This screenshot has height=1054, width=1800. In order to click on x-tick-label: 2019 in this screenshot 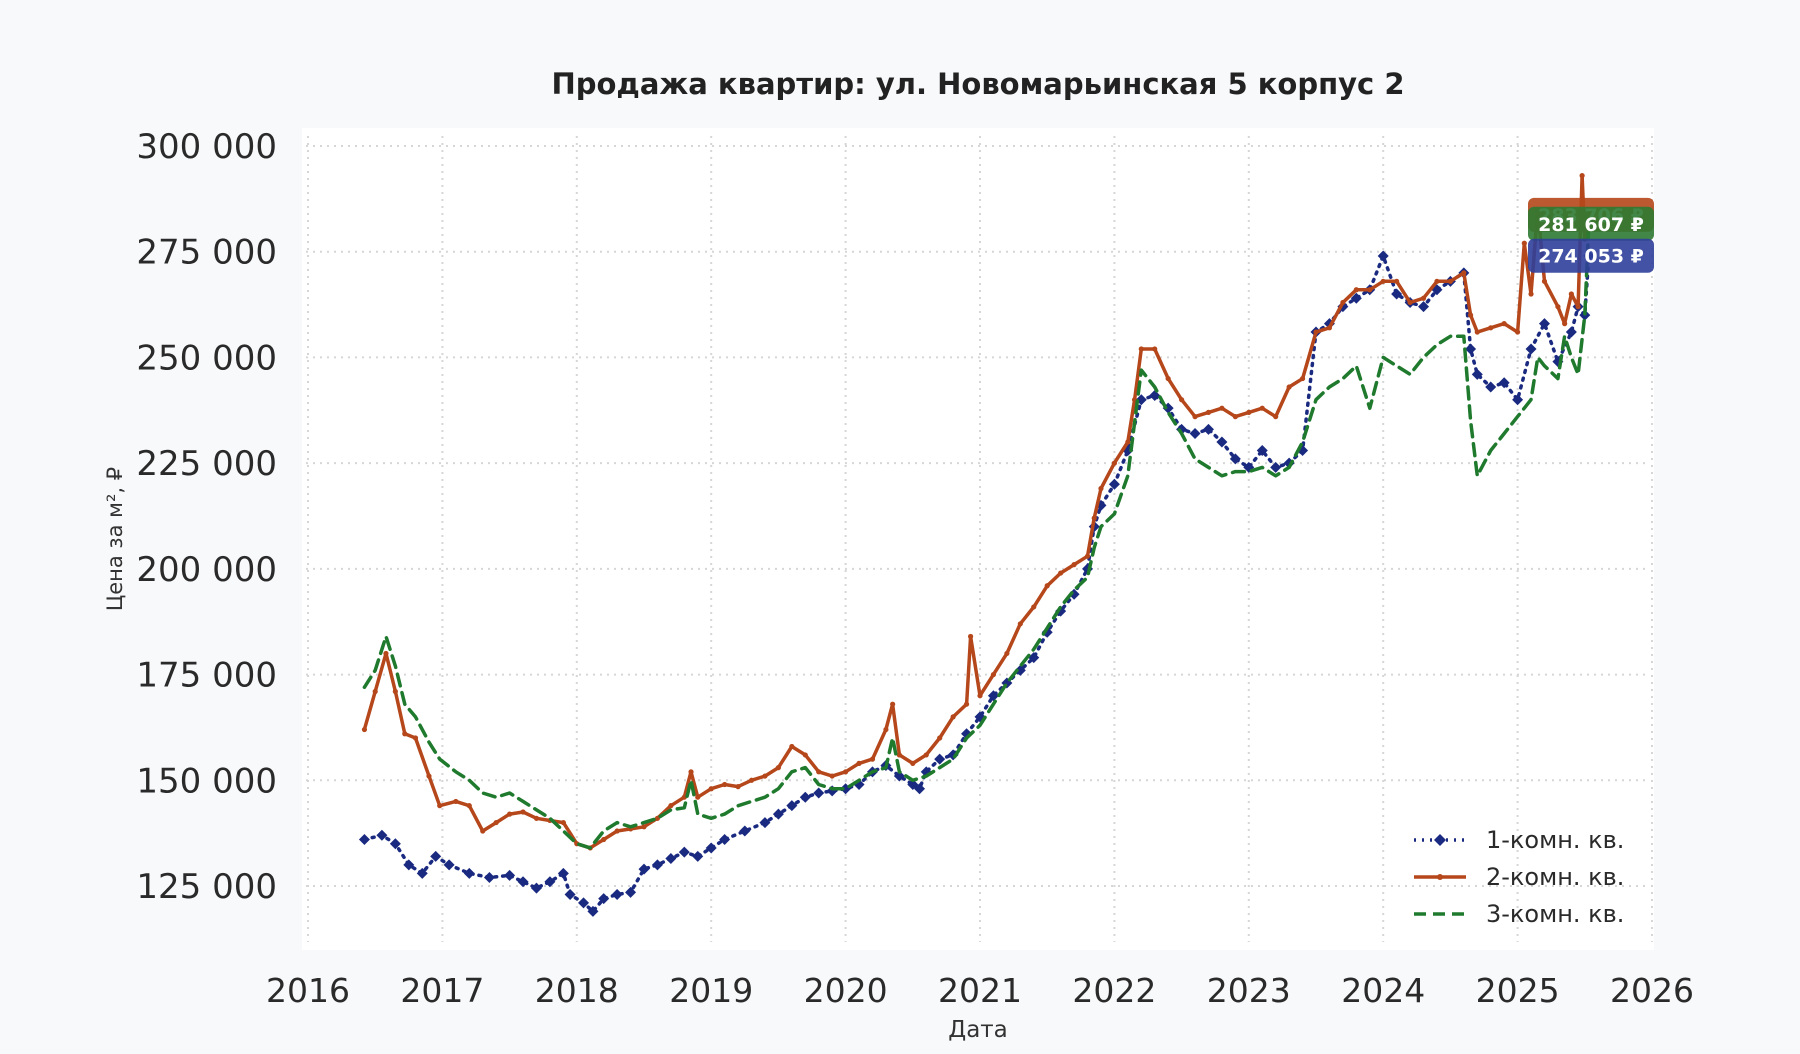, I will do `click(711, 990)`.